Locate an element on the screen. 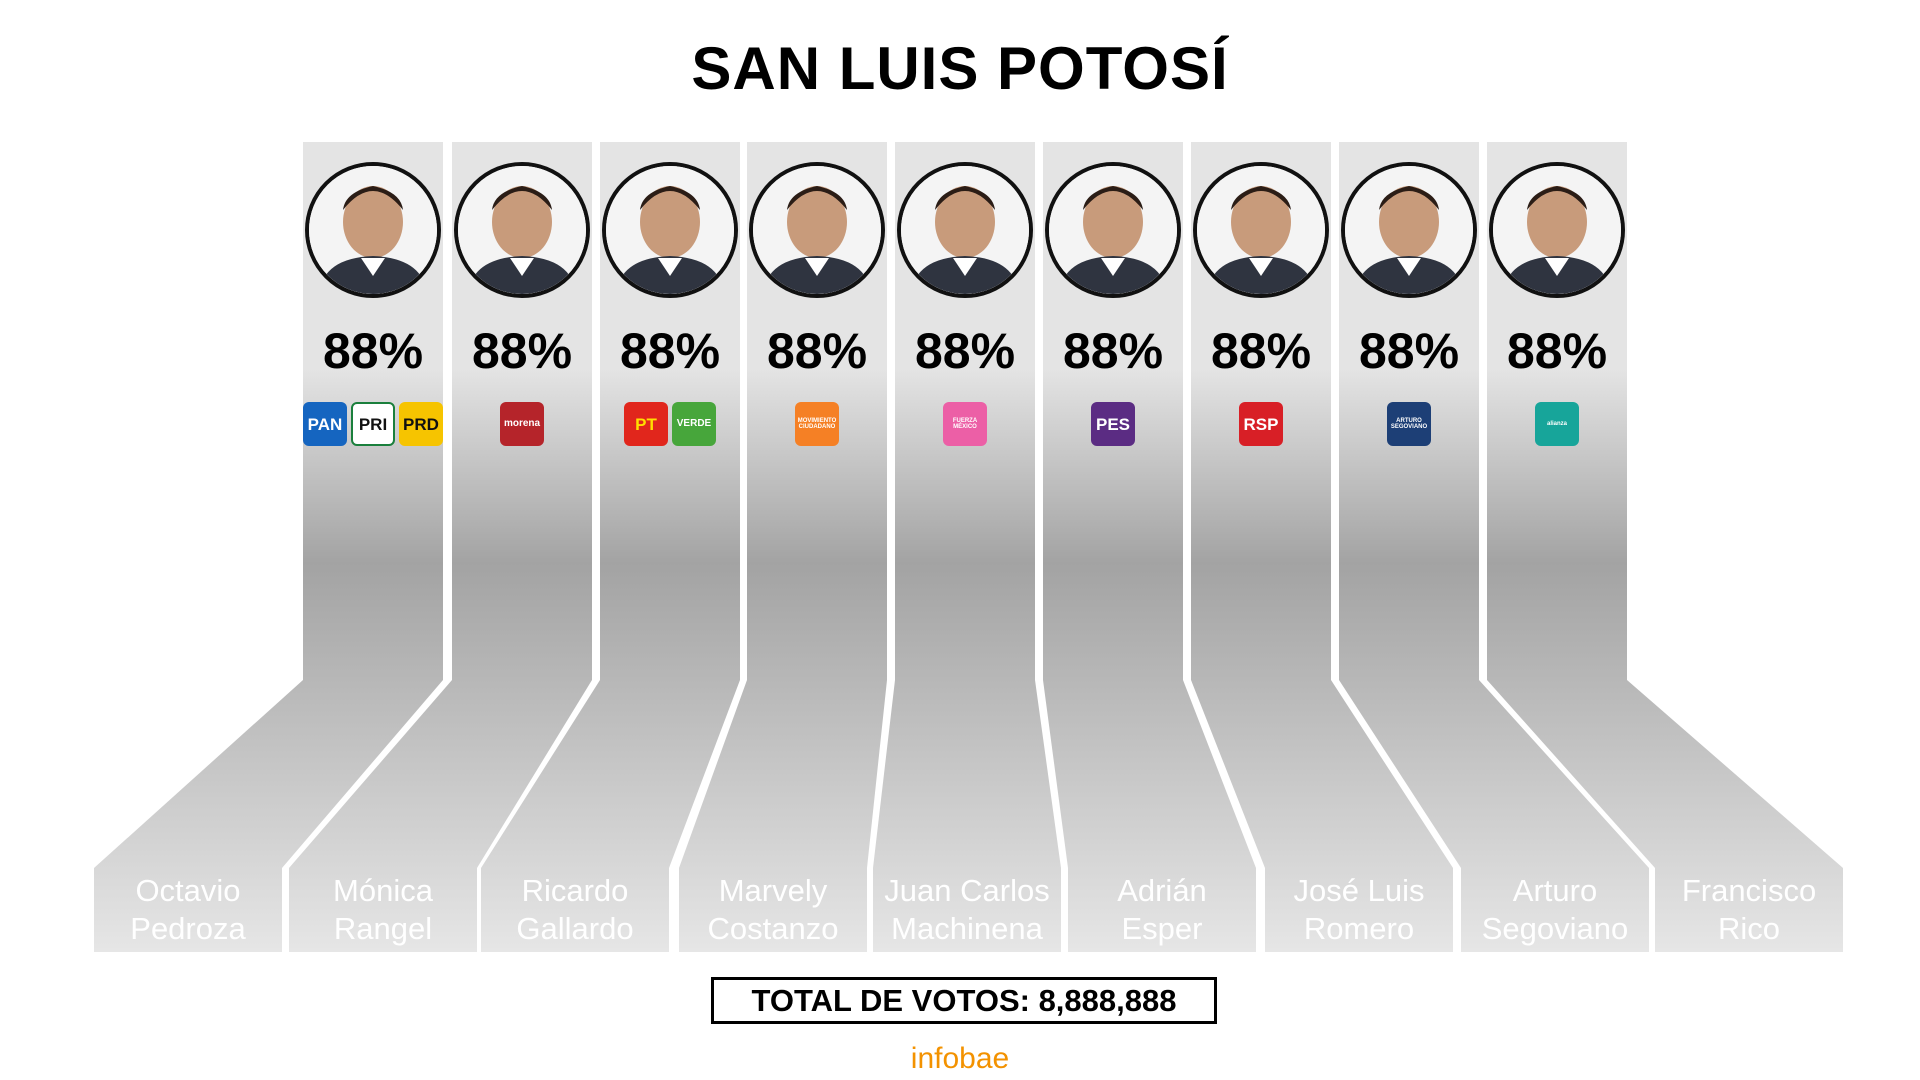 The width and height of the screenshot is (1920, 1080). candidate-last-name: Gallardo is located at coordinates (575, 928).